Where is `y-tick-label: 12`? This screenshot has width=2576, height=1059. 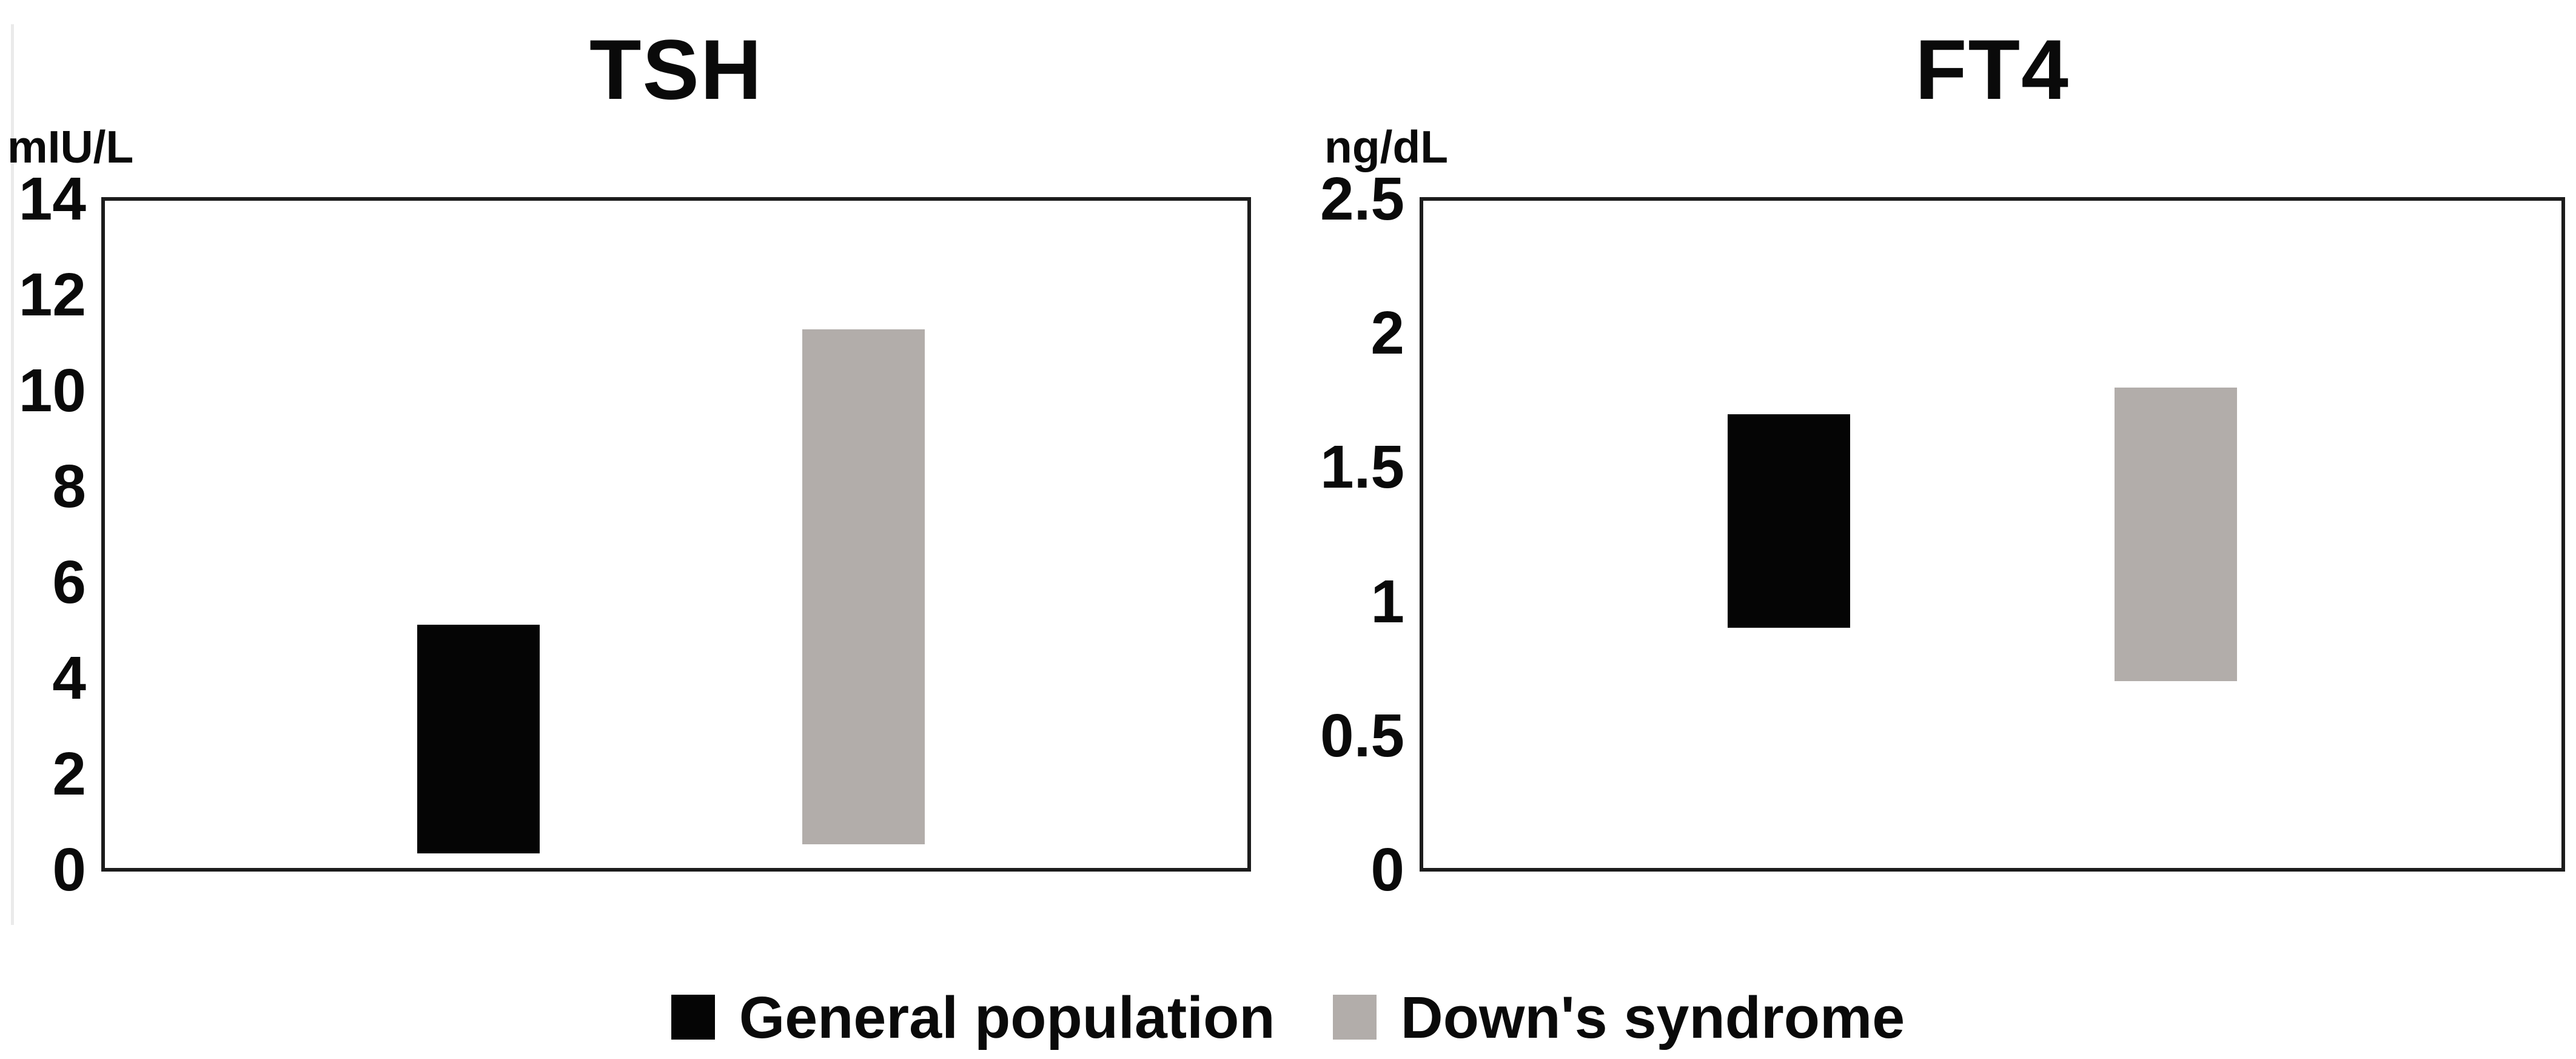
y-tick-label: 12 is located at coordinates (52, 295).